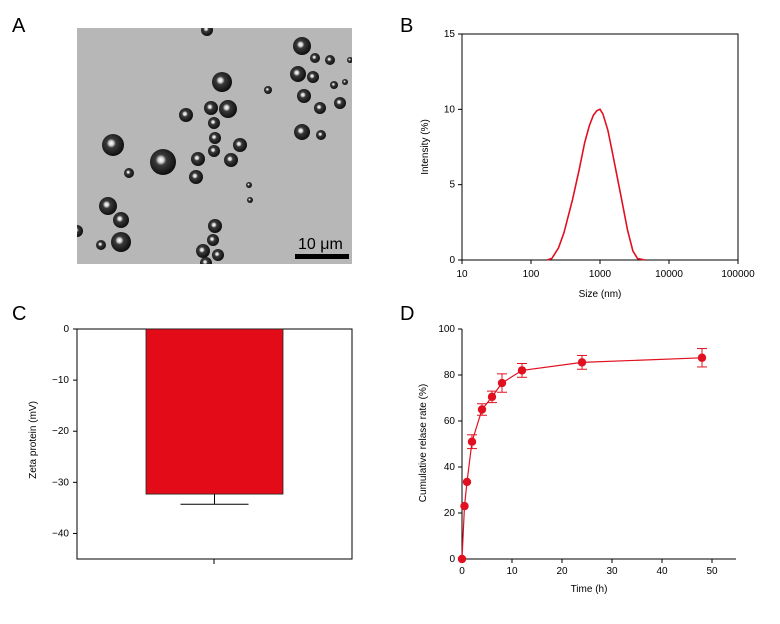 Image resolution: width=780 pixels, height=624 pixels. Describe the element at coordinates (60, 482) in the screenshot. I see `y-tick-label-c: −30` at that location.